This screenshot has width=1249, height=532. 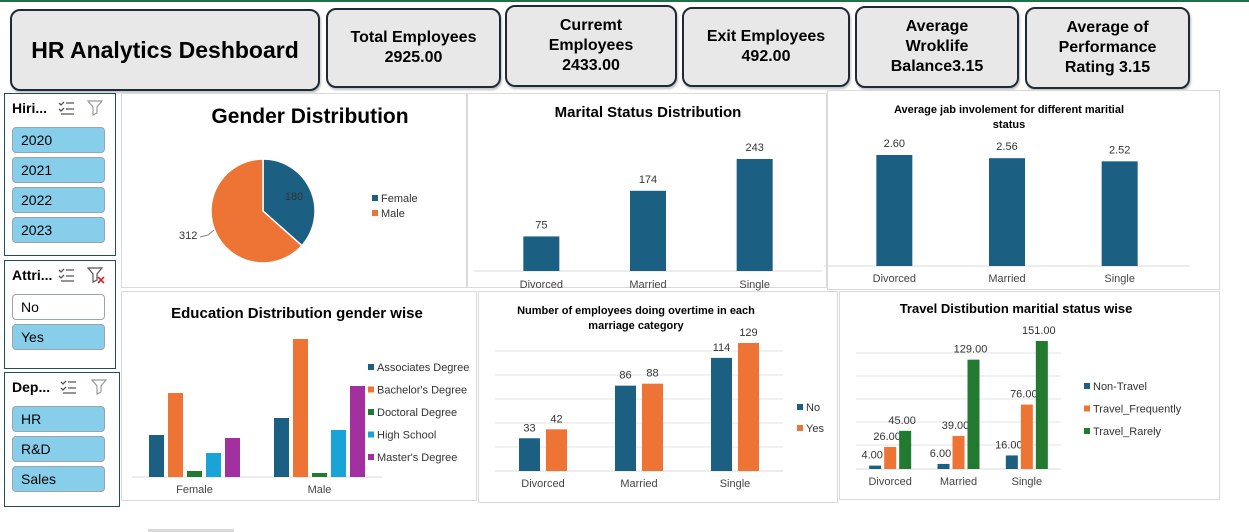 I want to click on bar-yes-married, so click(x=652, y=427).